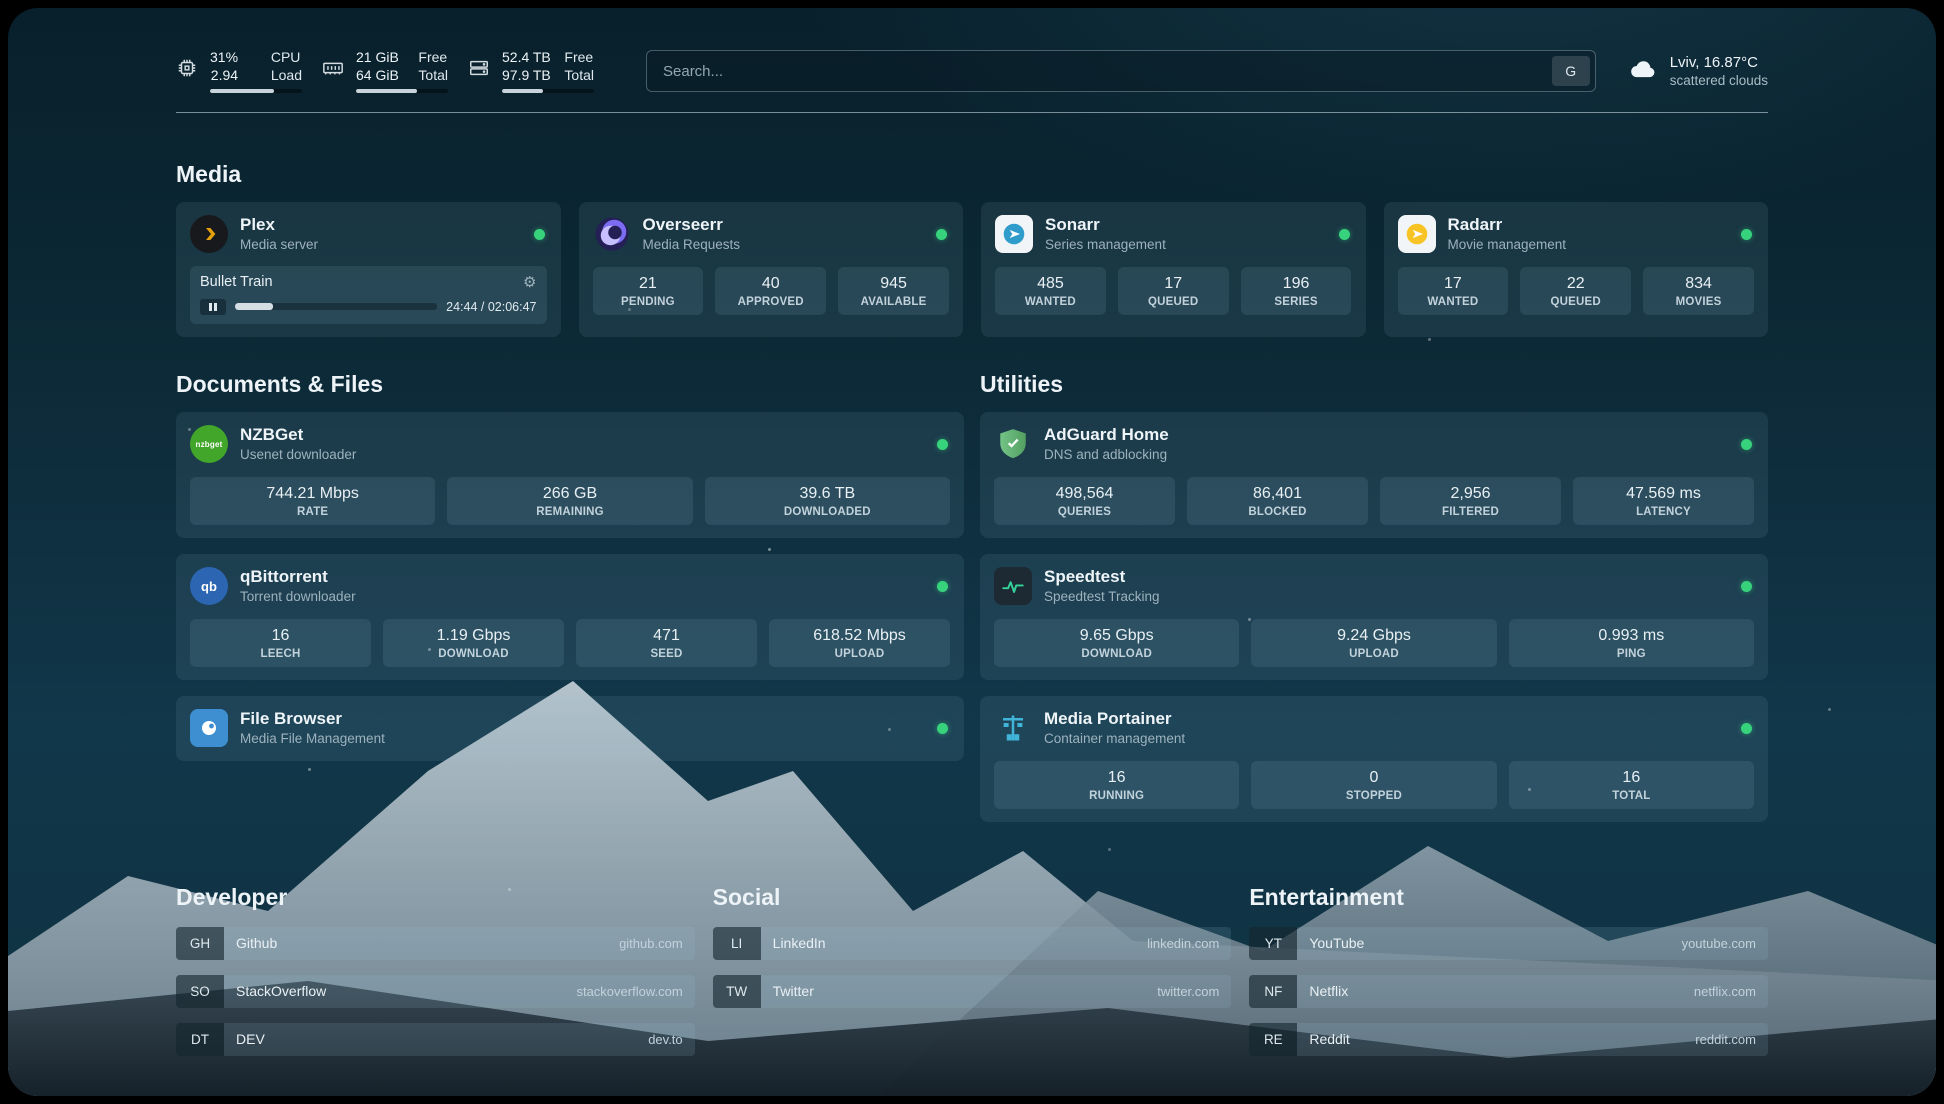 This screenshot has width=1944, height=1104. Describe the element at coordinates (1106, 455) in the screenshot. I see `service-desc: DNS and adblocking` at that location.